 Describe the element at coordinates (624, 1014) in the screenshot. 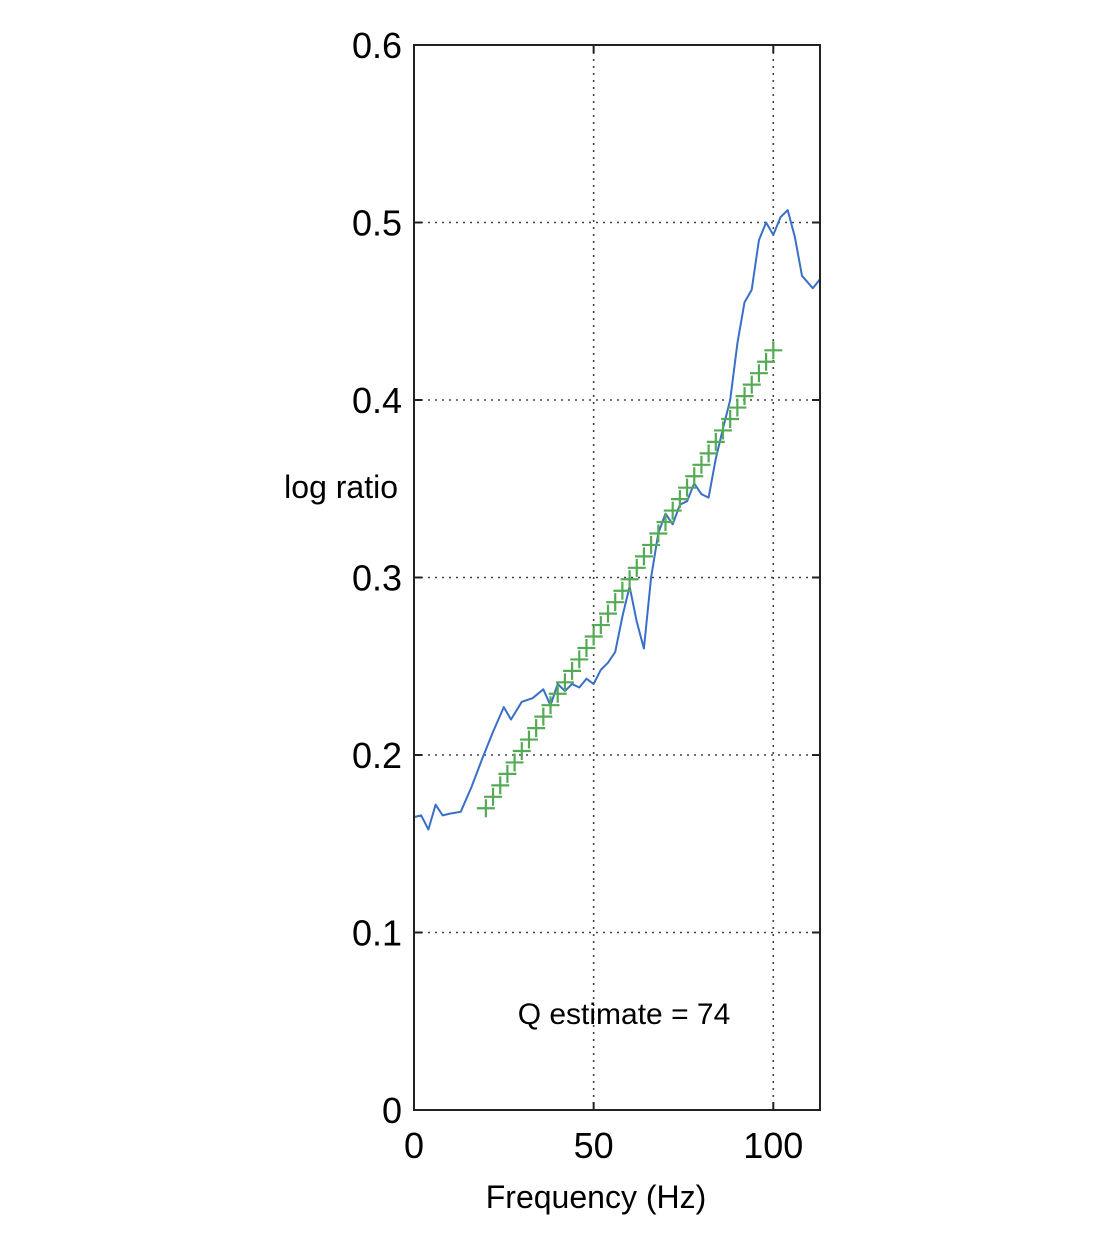

I see `q-estimate-annotation: Q estimate = 74` at that location.